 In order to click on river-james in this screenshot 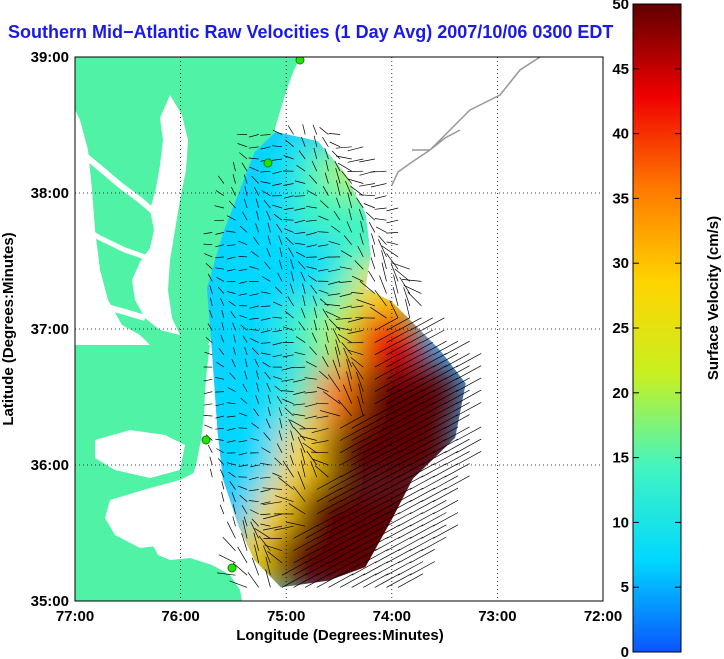, I will do `click(111, 309)`.